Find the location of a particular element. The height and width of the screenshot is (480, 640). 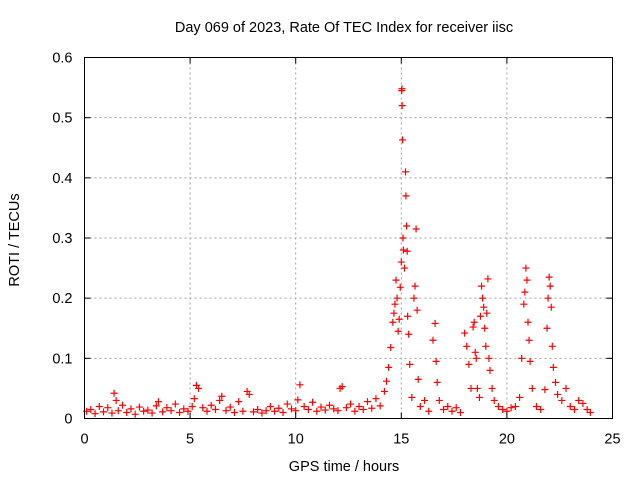

y-tick-label: 0.4 is located at coordinates (62, 179).